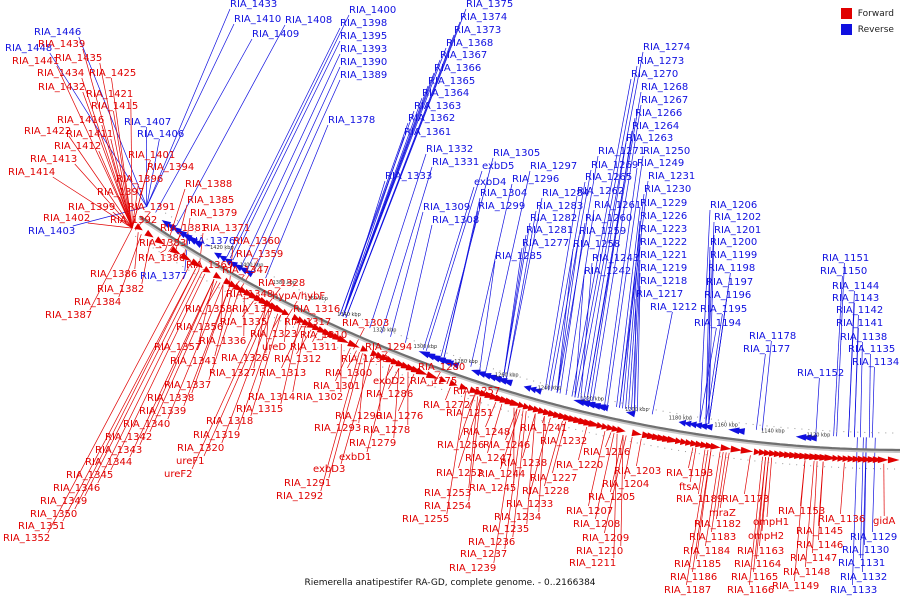 The width and height of the screenshot is (900, 600). Describe the element at coordinates (476, 391) in the screenshot. I see `forward-gene-label: RIA_1257` at that location.